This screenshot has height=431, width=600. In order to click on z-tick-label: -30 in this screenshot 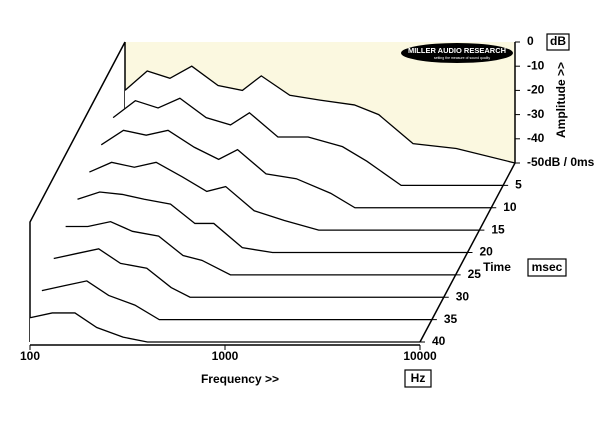, I will do `click(536, 114)`.